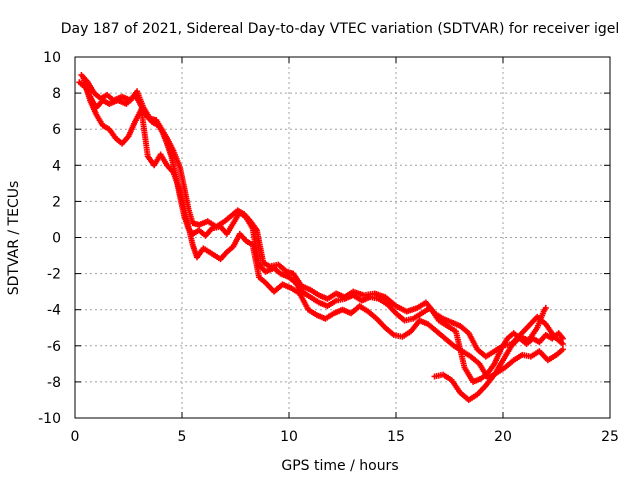  Describe the element at coordinates (339, 466) in the screenshot. I see `x-axis-label: GPS time / hours` at that location.